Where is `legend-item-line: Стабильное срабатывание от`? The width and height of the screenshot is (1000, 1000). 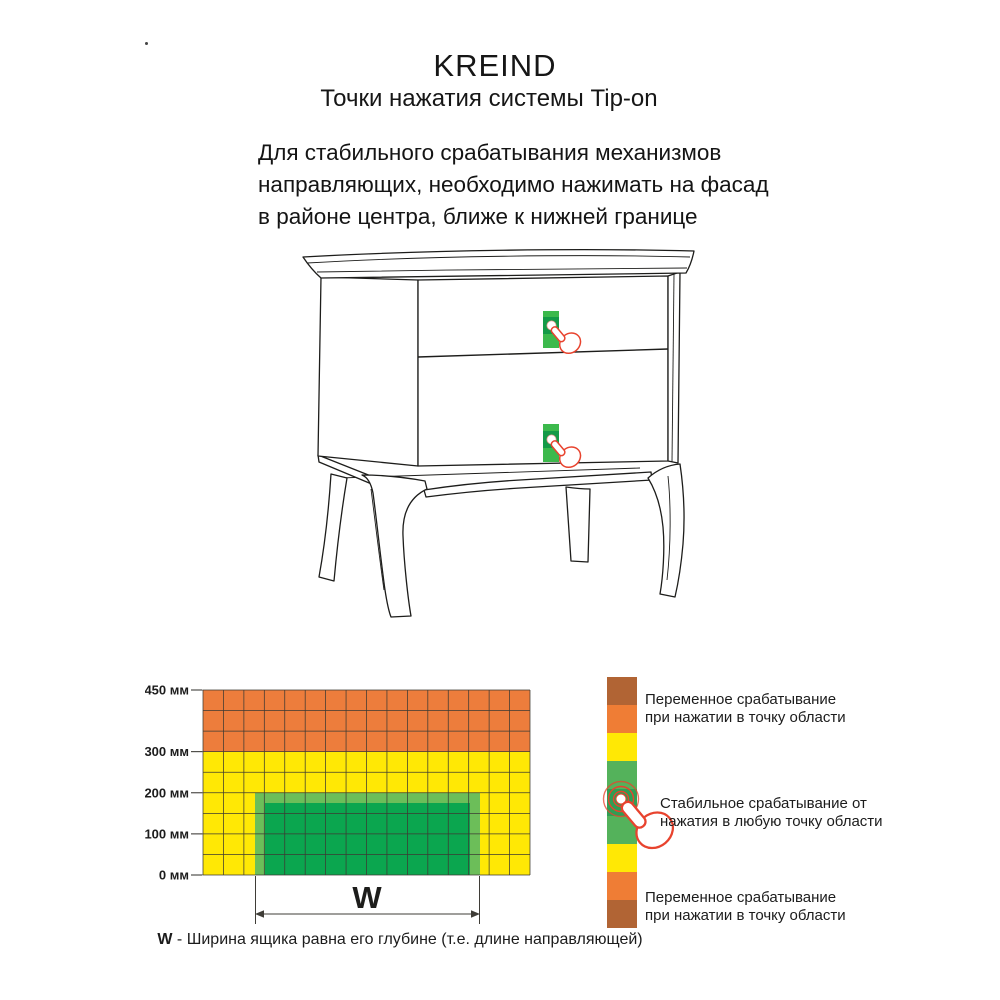 legend-item-line: Стабильное срабатывание от is located at coordinates (763, 803).